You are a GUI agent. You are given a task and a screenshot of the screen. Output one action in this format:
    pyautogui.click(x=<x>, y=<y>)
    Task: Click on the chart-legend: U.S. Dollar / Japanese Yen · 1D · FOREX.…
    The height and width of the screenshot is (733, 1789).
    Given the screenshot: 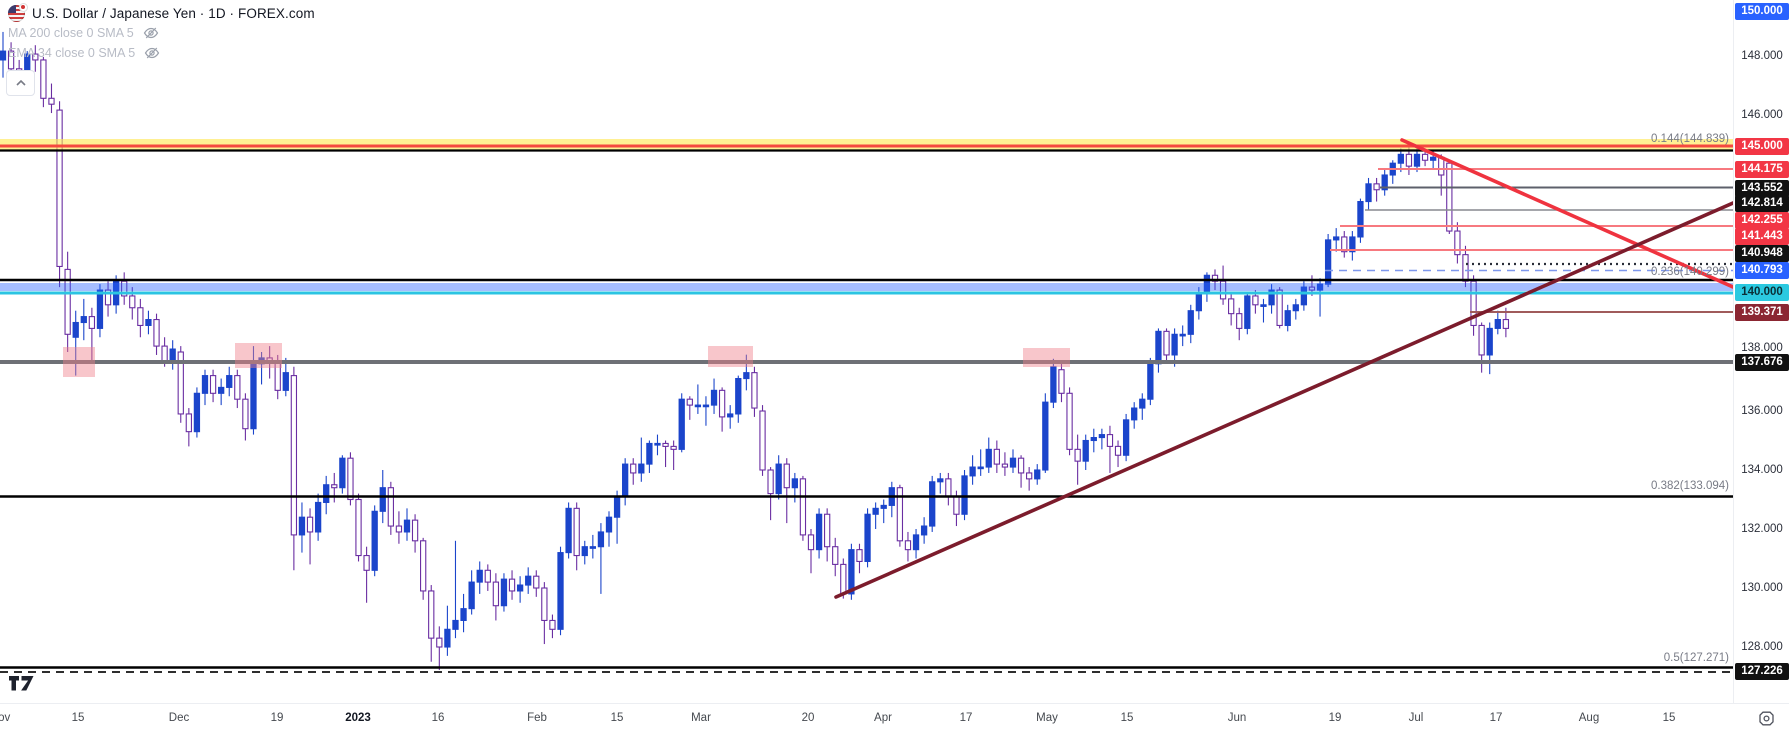 What is the action you would take?
    pyautogui.click(x=161, y=32)
    